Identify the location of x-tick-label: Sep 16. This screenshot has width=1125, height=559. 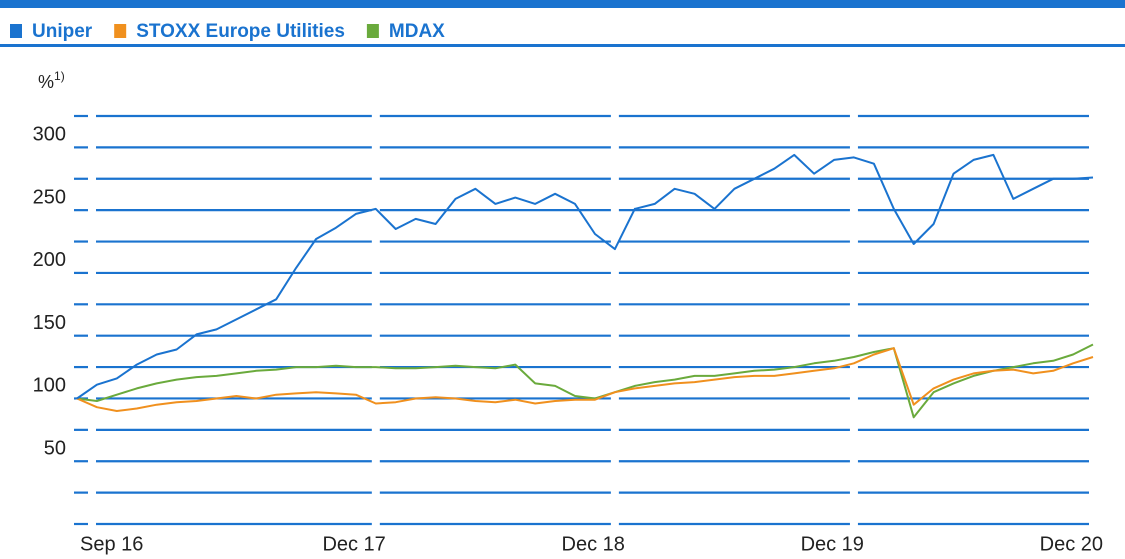
(111, 544).